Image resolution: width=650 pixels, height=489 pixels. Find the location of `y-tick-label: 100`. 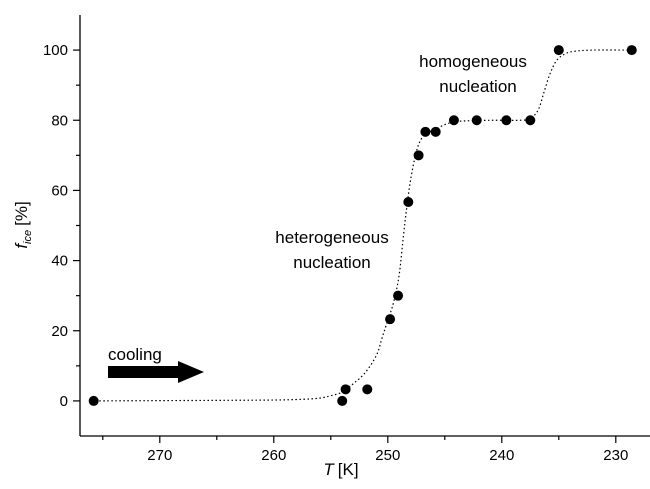

y-tick-label: 100 is located at coordinates (55, 50).